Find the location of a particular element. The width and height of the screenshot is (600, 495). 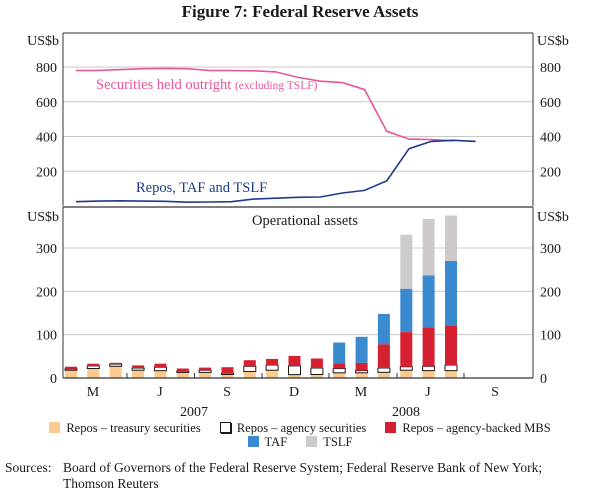

y-tick-label-left: 400 is located at coordinates (46, 138).